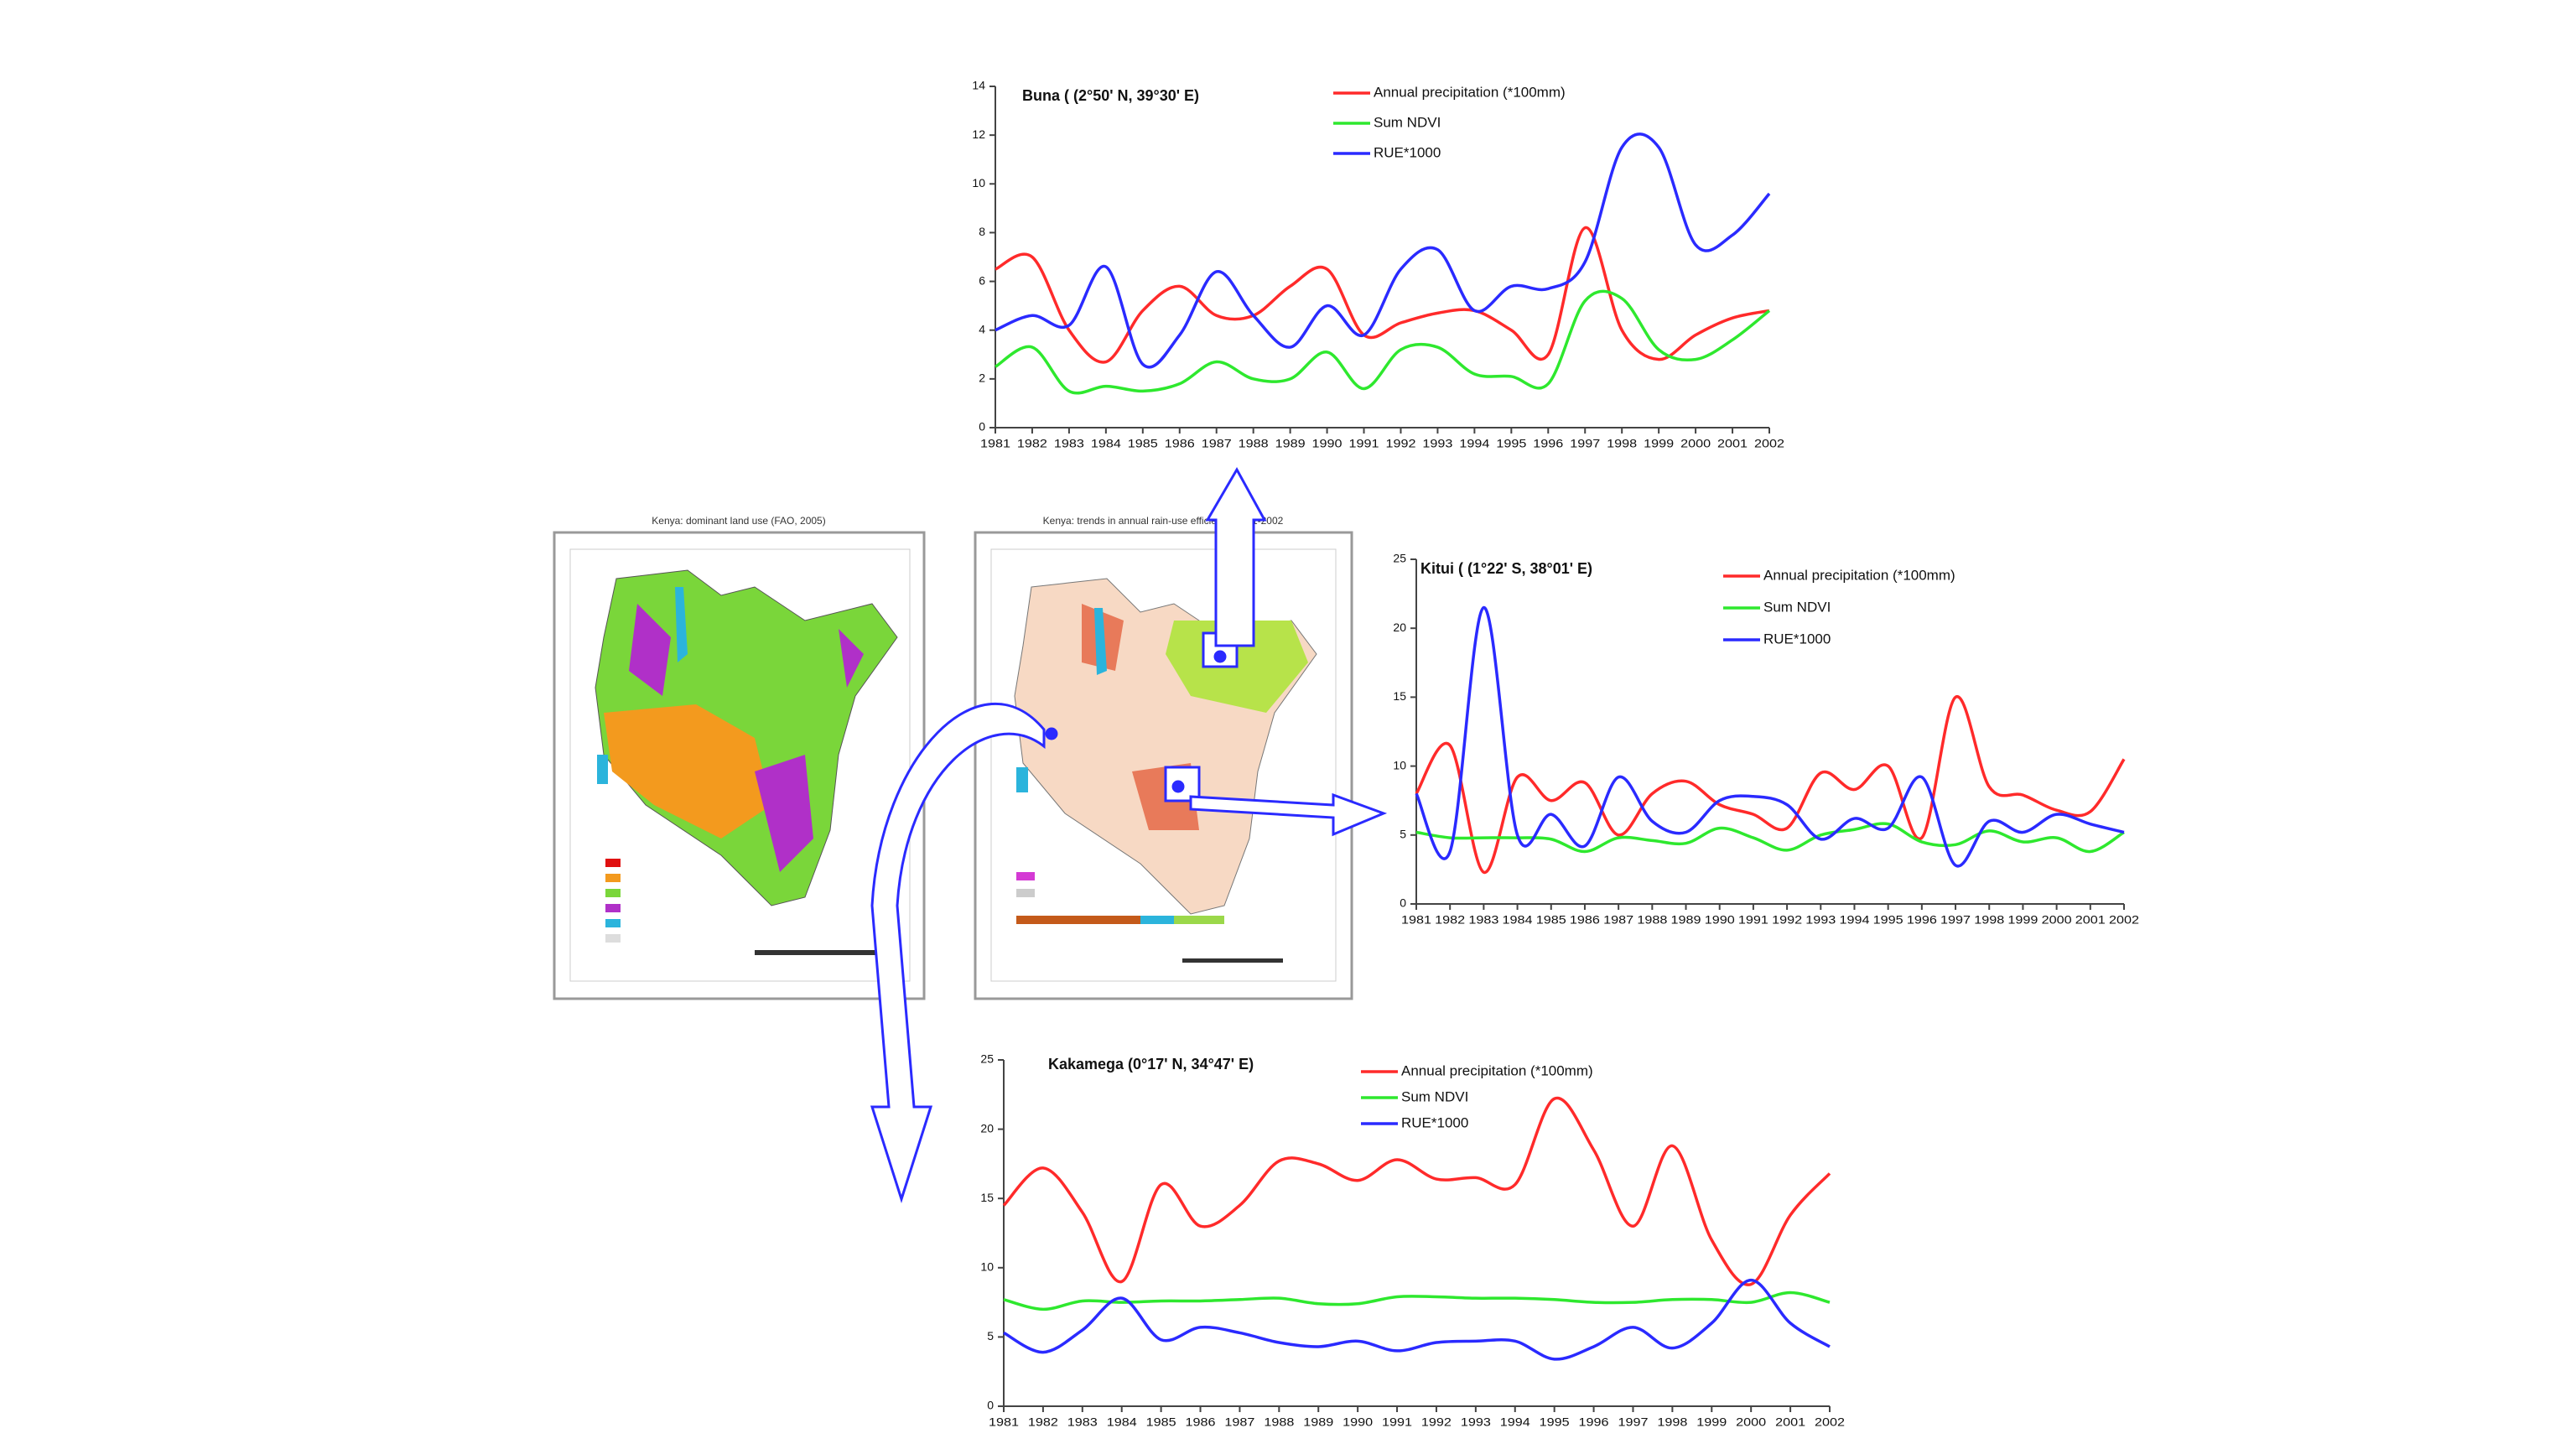 The image size is (2576, 1449). Describe the element at coordinates (1506, 568) in the screenshot. I see `chart-title: Kitui ( (1°22' S, 38°01' E)` at that location.